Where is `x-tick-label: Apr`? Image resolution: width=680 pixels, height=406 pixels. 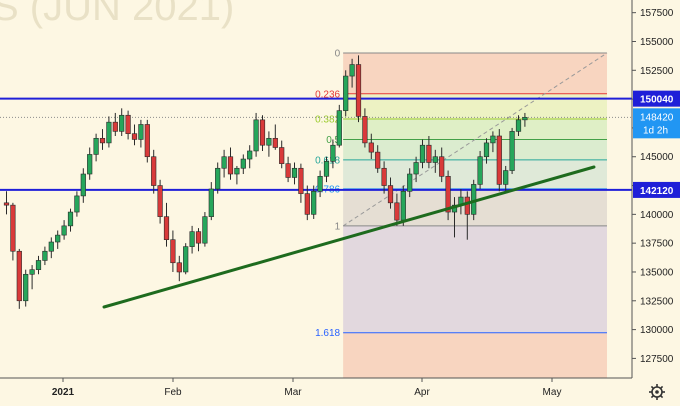 x-tick-label: Apr is located at coordinates (422, 392).